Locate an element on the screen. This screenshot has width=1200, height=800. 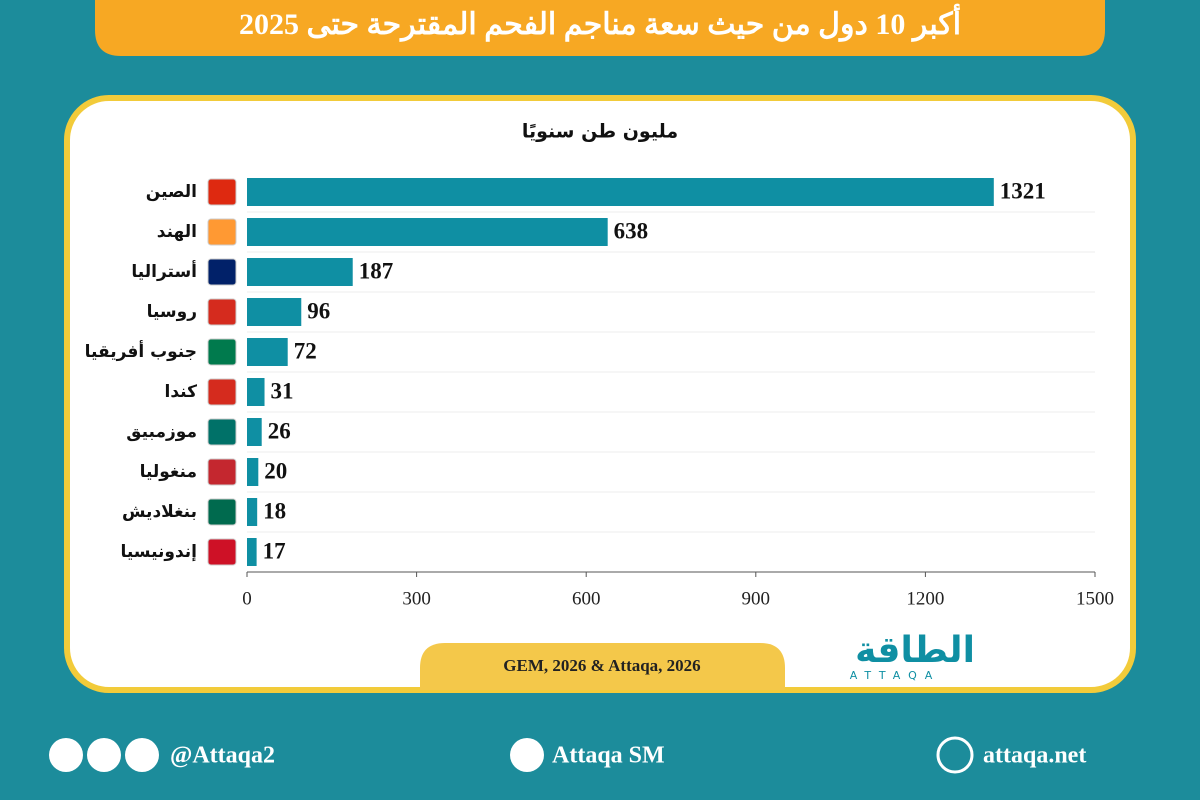
y-tick-label: الصين is located at coordinates (171, 192).